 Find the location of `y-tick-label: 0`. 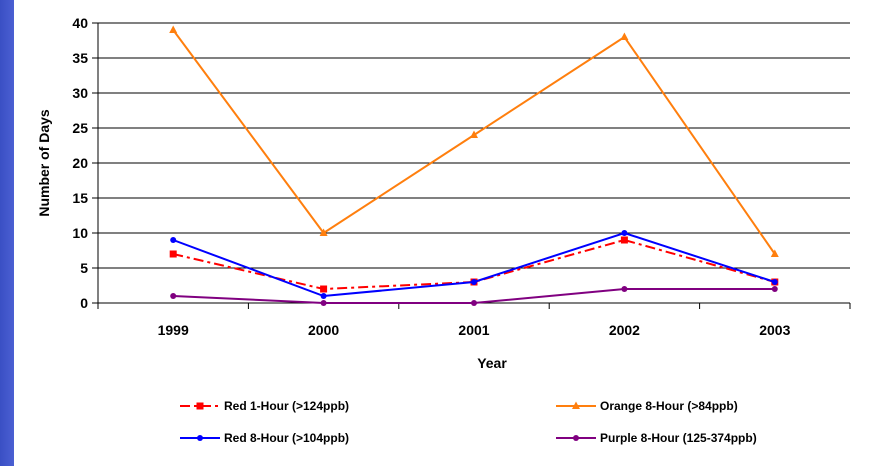

y-tick-label: 0 is located at coordinates (84, 303).